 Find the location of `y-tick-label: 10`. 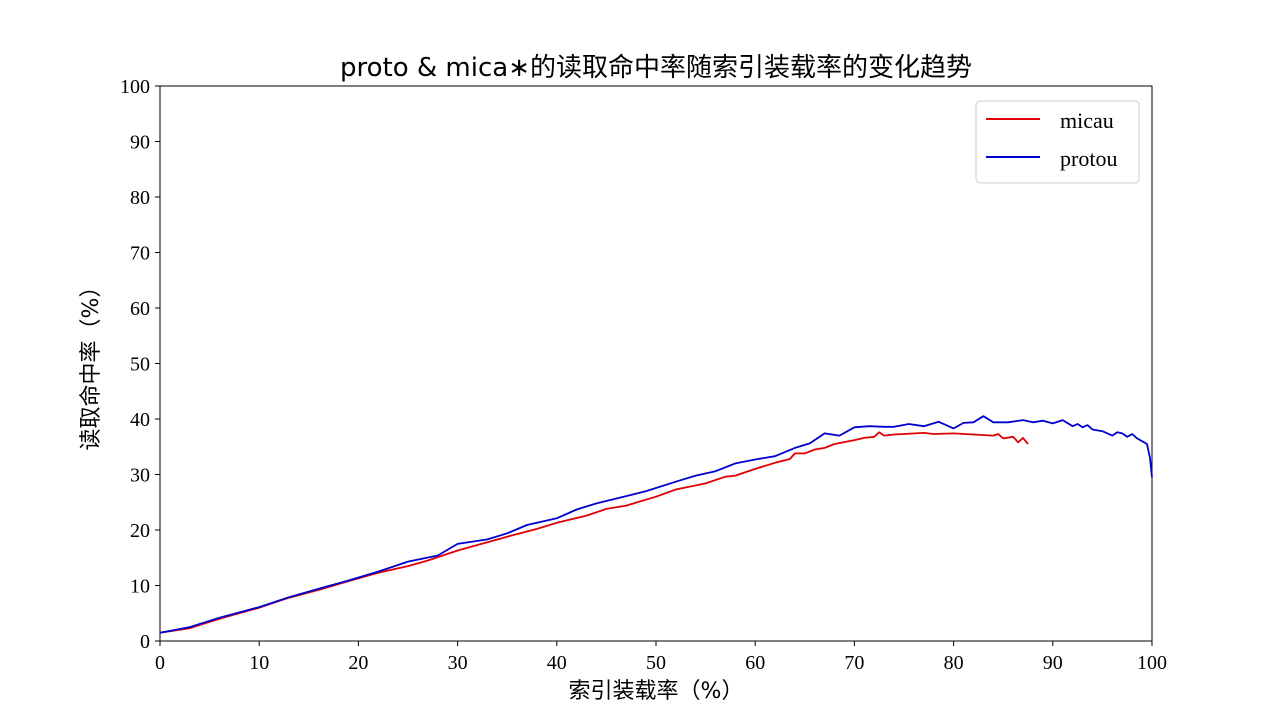

y-tick-label: 10 is located at coordinates (140, 587).